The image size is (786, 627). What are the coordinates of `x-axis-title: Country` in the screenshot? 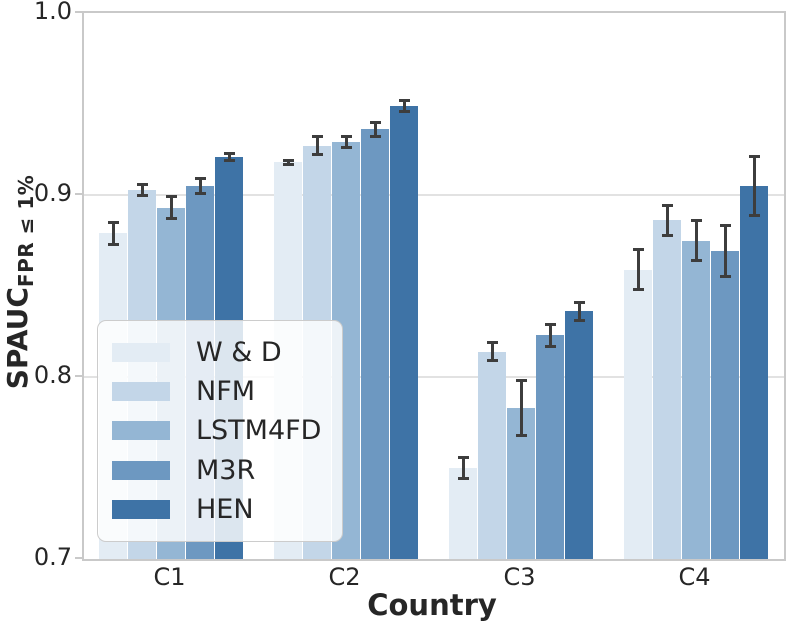 It's located at (432, 605).